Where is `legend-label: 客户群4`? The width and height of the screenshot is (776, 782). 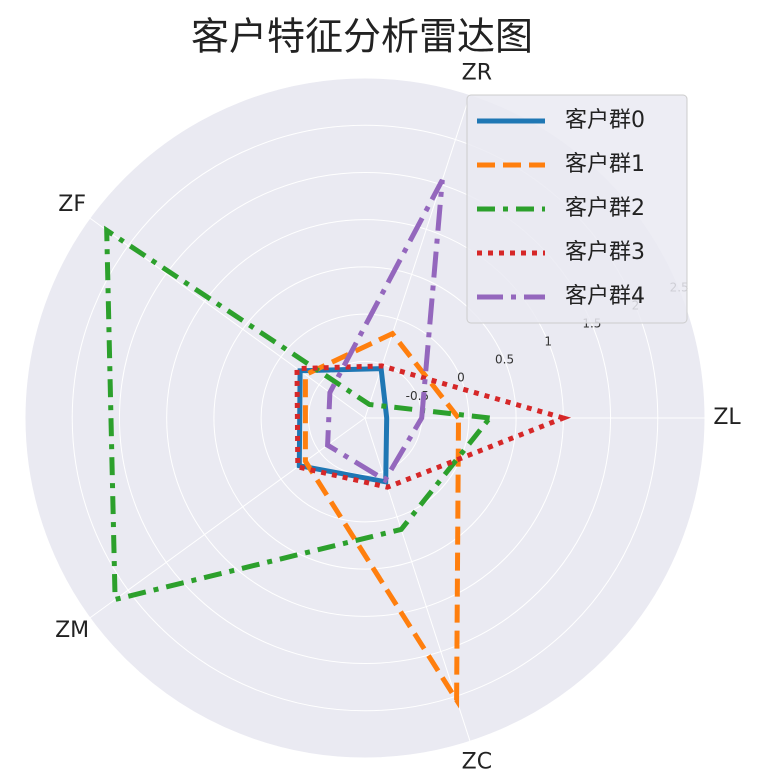
legend-label: 客户群4 is located at coordinates (605, 296).